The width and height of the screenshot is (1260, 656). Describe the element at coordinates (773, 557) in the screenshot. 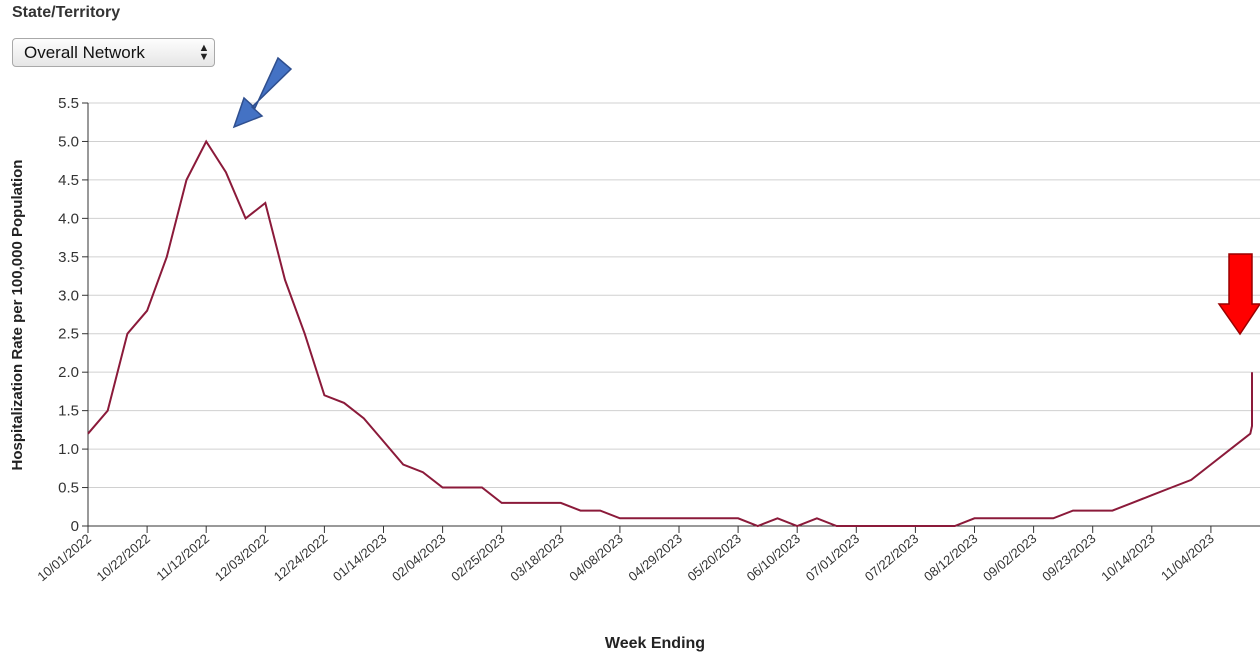

I see `x-tick-label: 06/10/2023` at that location.